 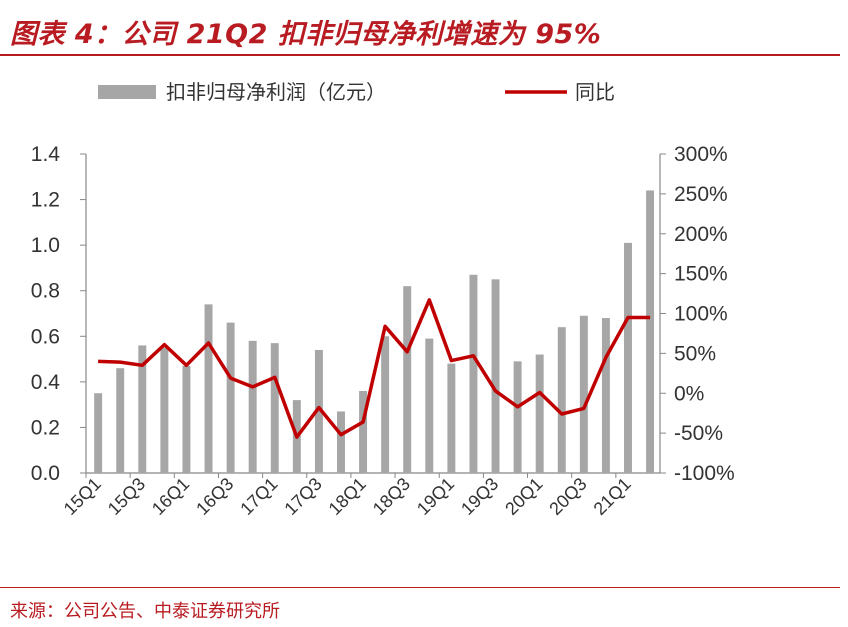 What do you see at coordinates (374, 368) in the screenshot?
I see `growth-line` at bounding box center [374, 368].